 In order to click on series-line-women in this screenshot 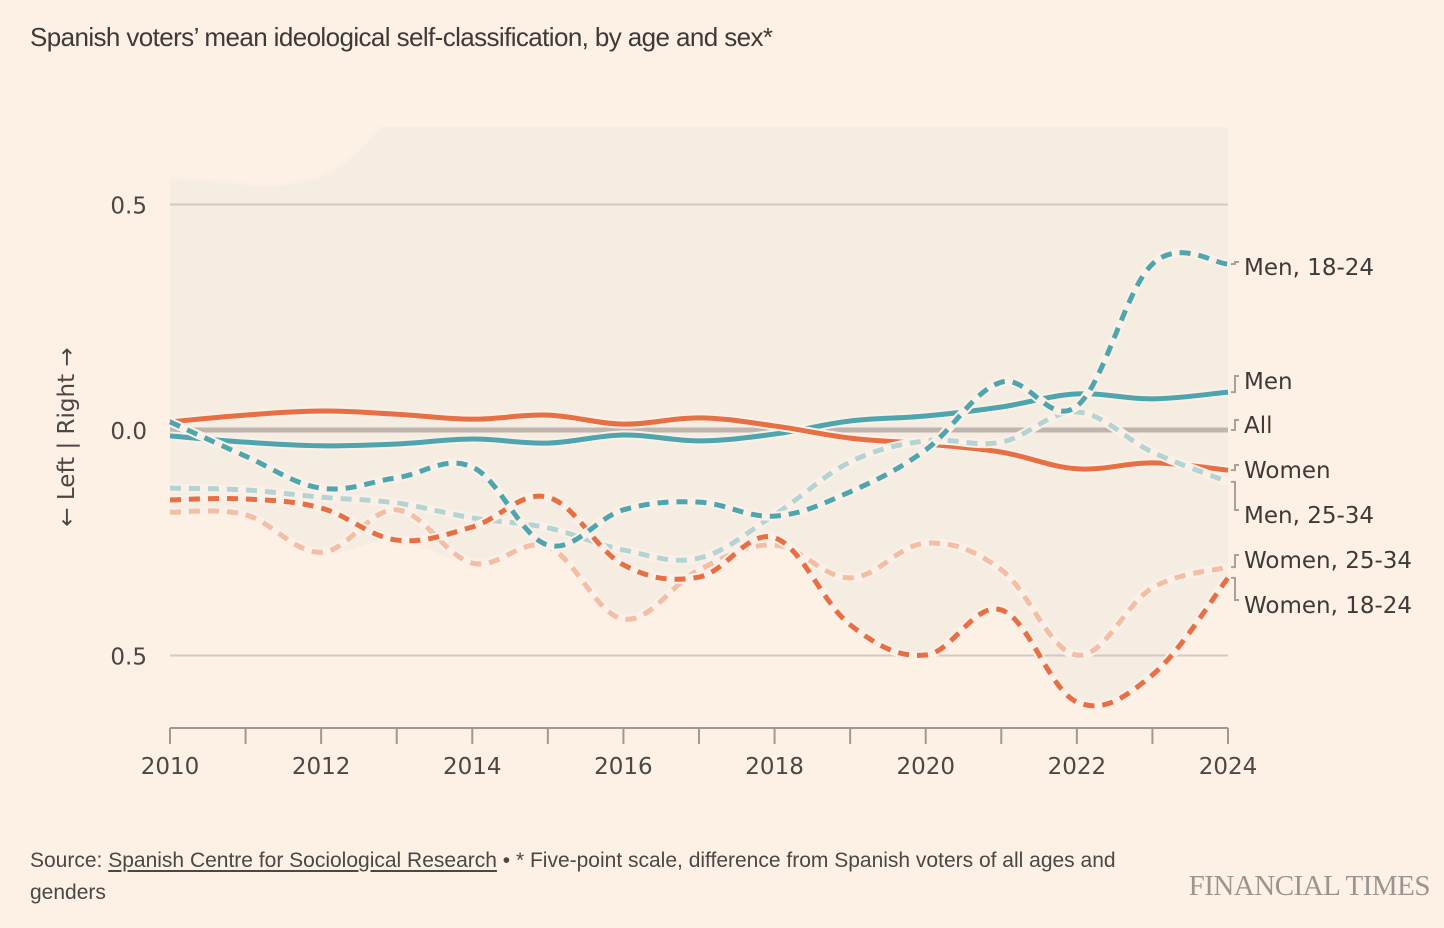, I will do `click(699, 440)`.